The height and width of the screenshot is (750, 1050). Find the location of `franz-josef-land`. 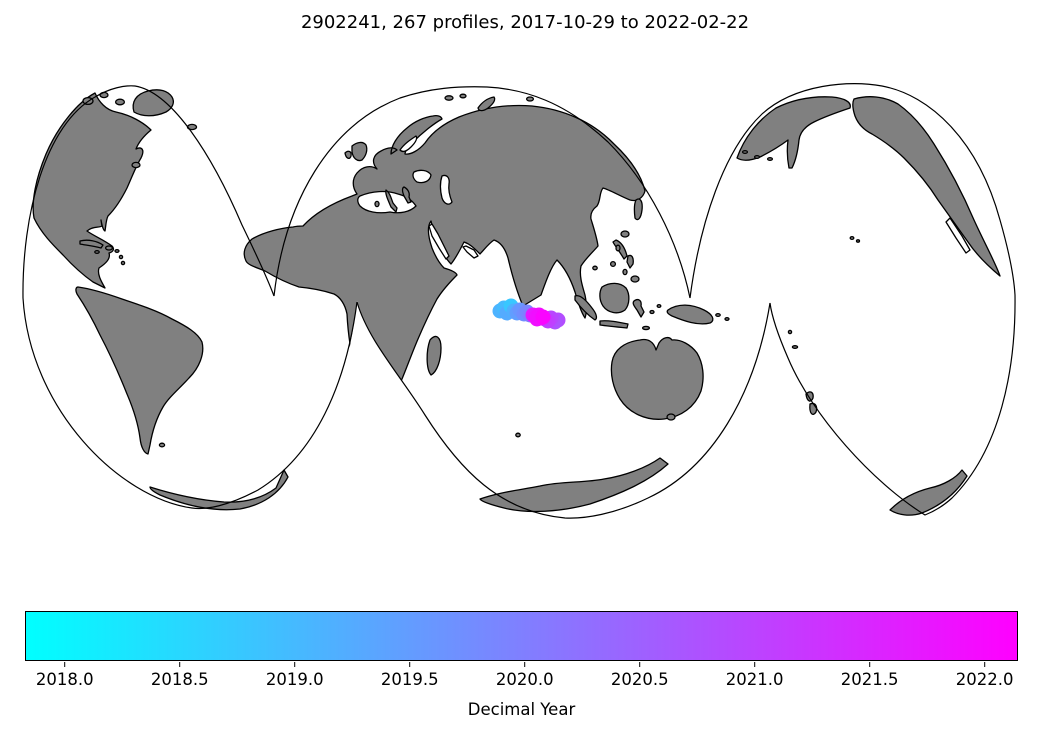

franz-josef-land is located at coordinates (463, 96).